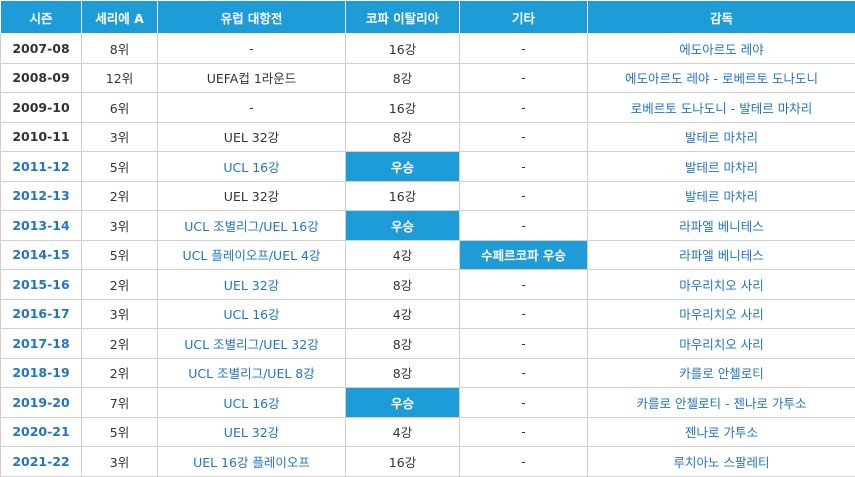 This screenshot has width=855, height=477. Describe the element at coordinates (41, 17) in the screenshot. I see `header-season: 시즌` at that location.